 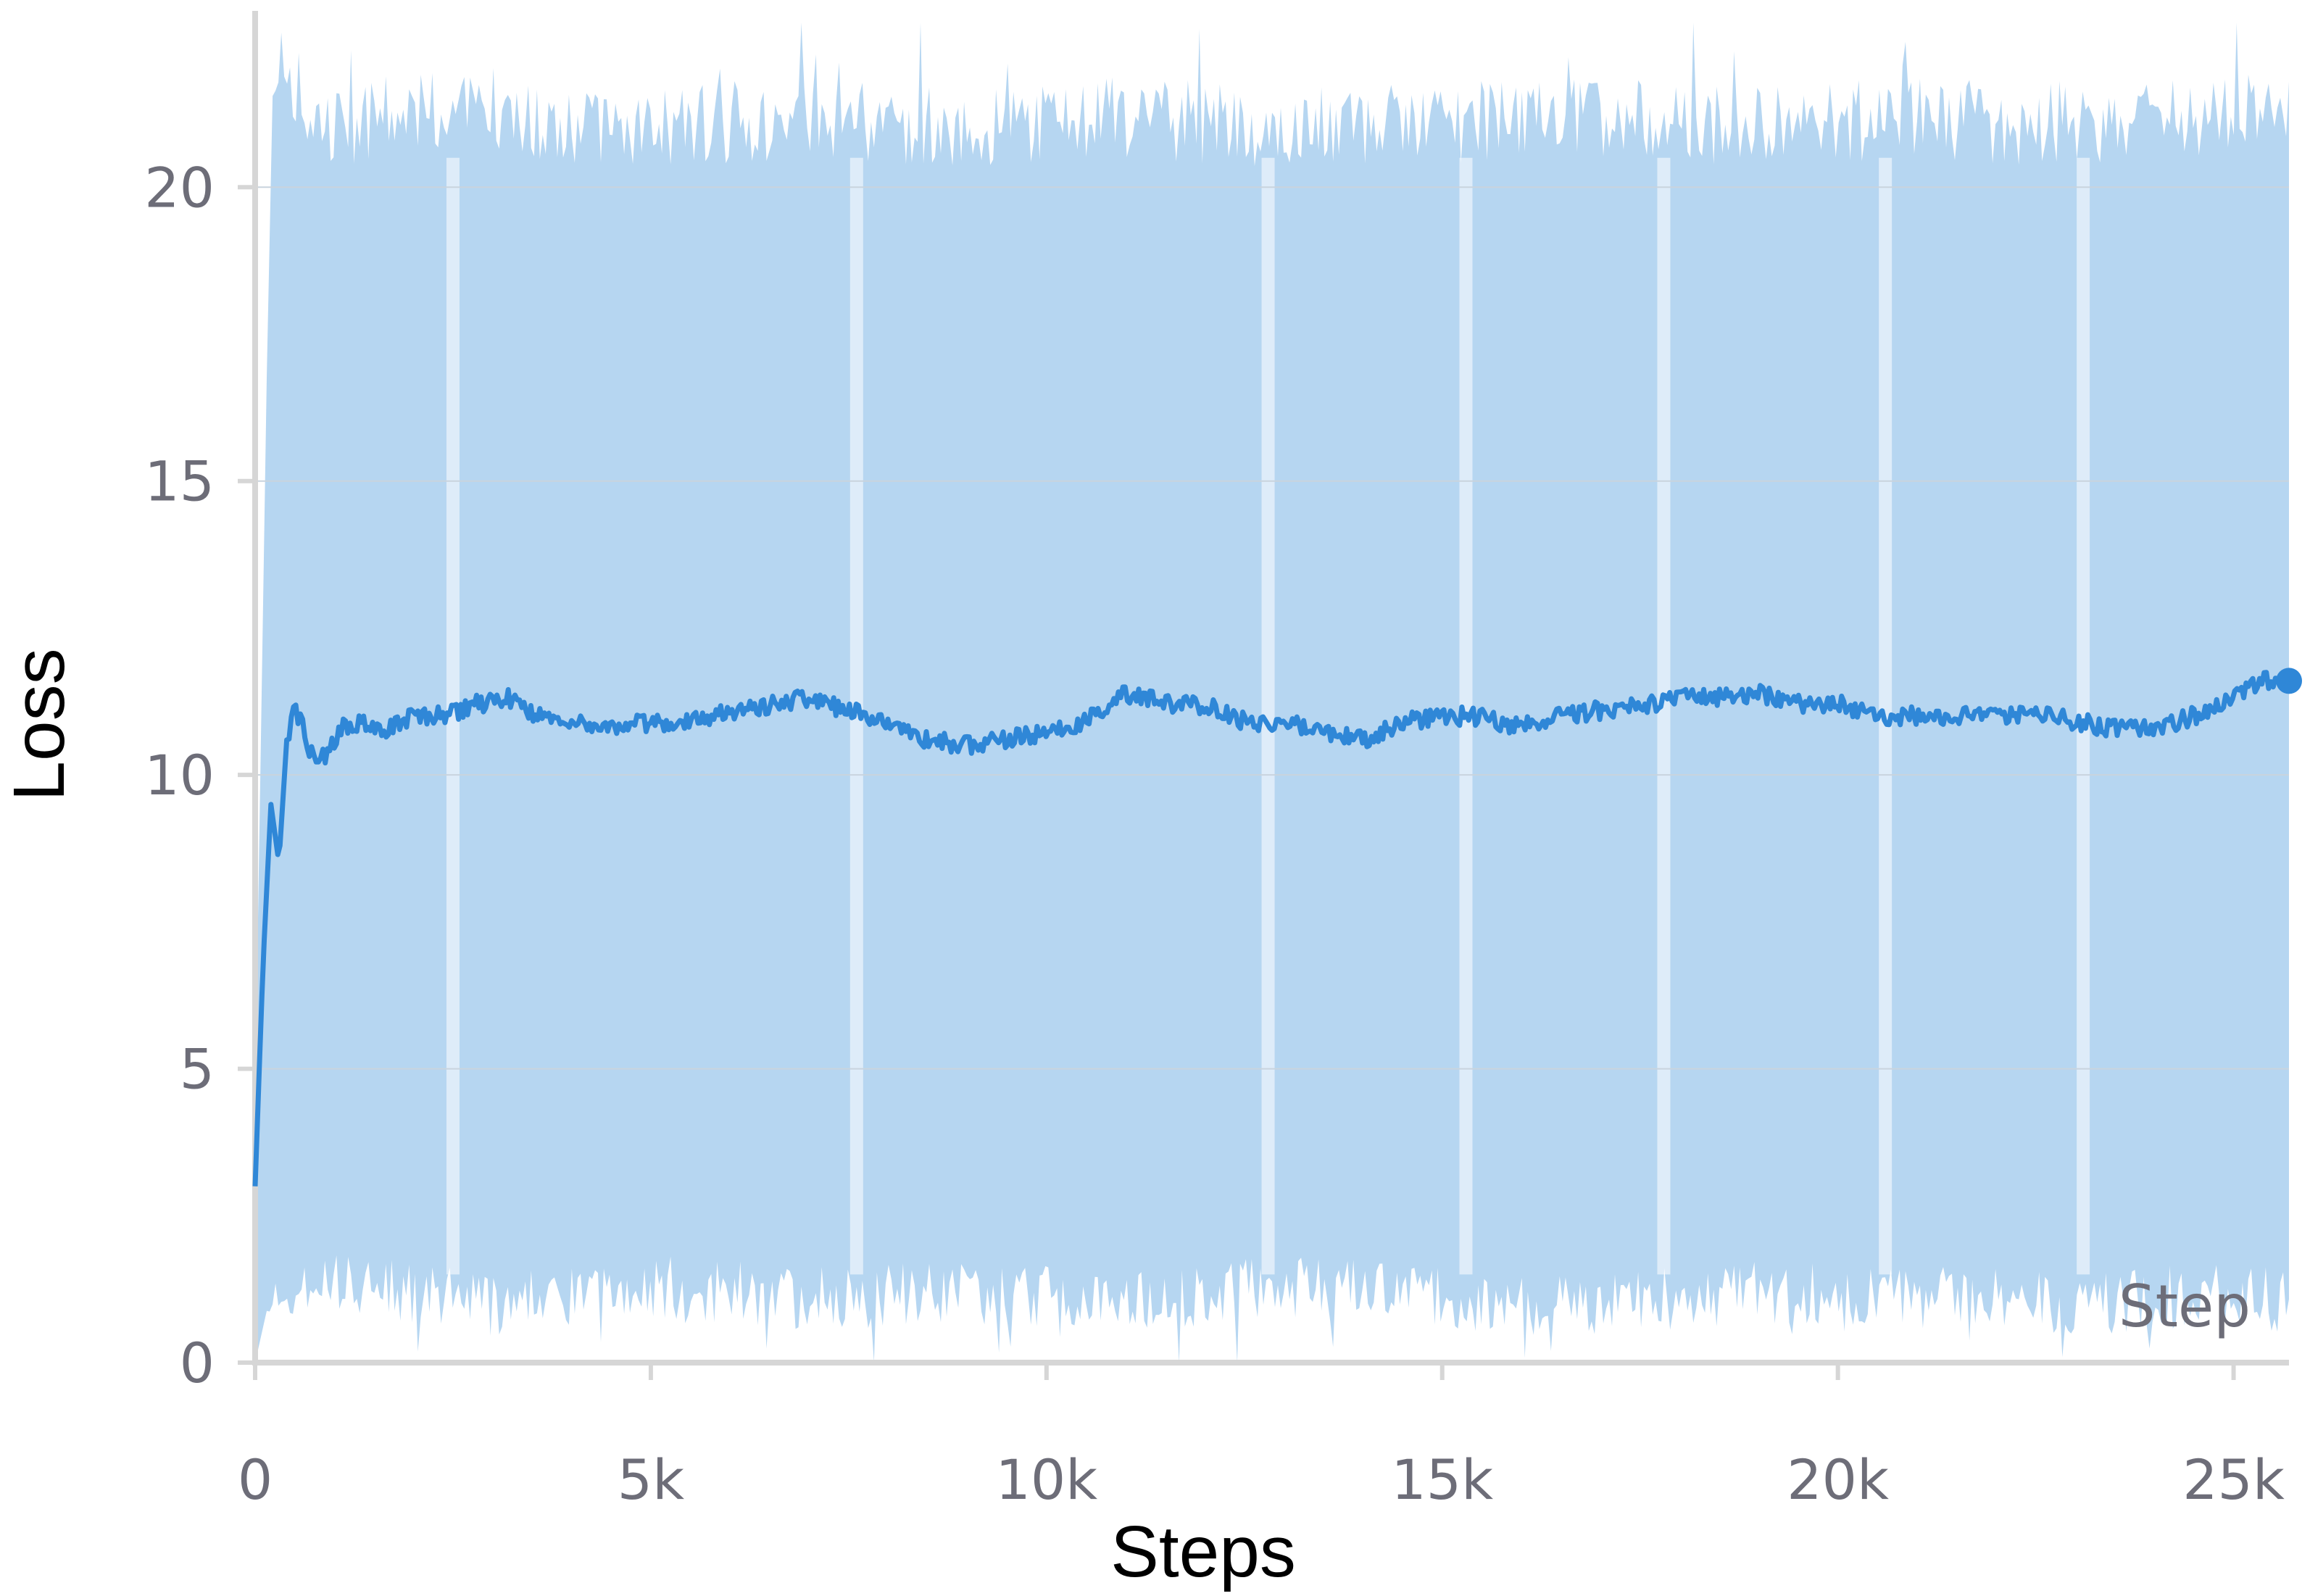 I want to click on x-tick-label-4: 20k, so click(x=1838, y=1479).